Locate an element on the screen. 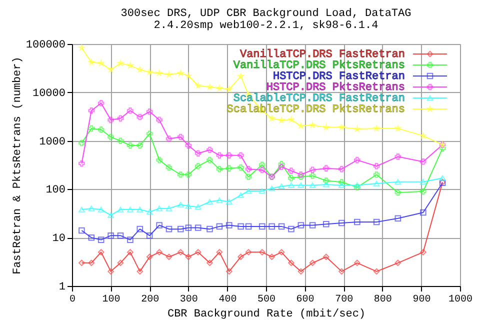 The image size is (480, 320). x-axis-title: CBR Background Rate (mbit/sec) is located at coordinates (266, 314).